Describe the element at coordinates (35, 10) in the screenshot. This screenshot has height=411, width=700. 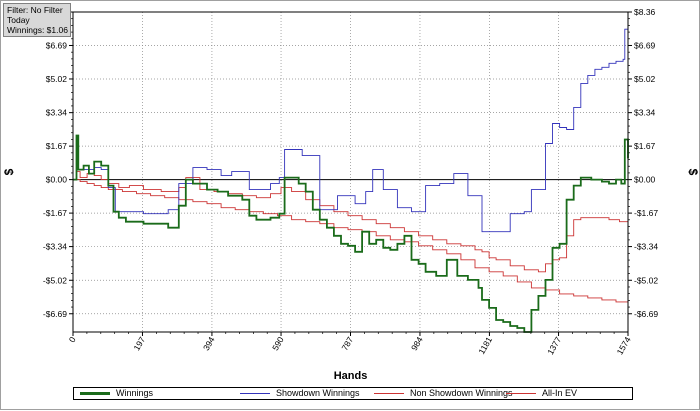
I see `filter-label: Filter: No Filter` at that location.